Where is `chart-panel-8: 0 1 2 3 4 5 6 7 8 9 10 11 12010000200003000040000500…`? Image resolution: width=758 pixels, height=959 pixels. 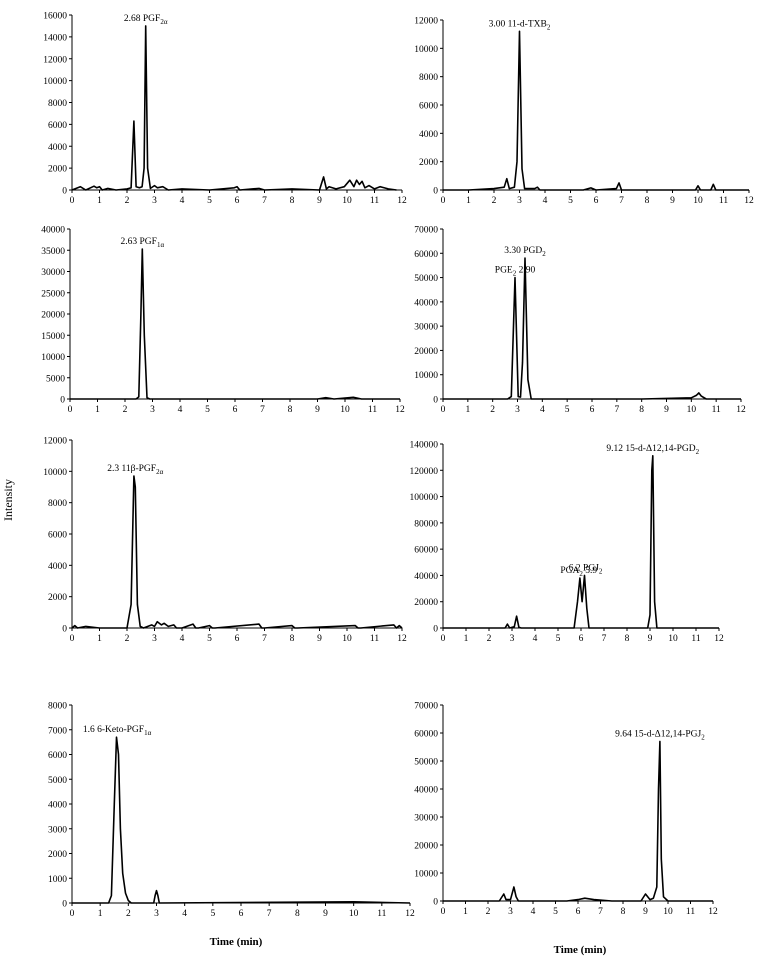
chart-panel-8: 0 1 2 3 4 5 6 7 8 9 10 11 12010000200003000040000500… is located at coordinates (566, 810).